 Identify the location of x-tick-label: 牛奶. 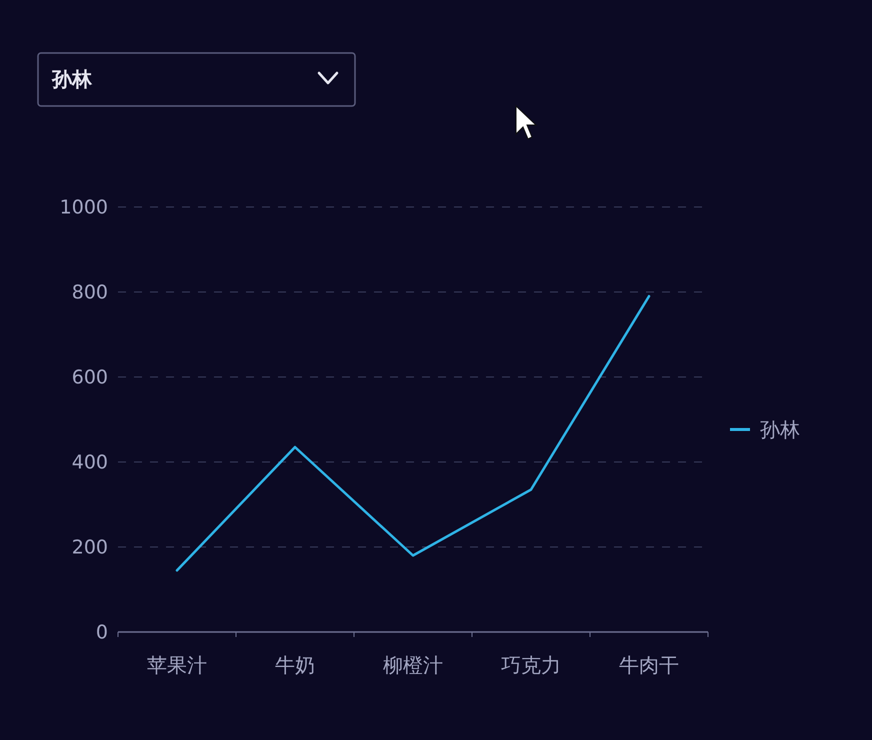
(295, 665).